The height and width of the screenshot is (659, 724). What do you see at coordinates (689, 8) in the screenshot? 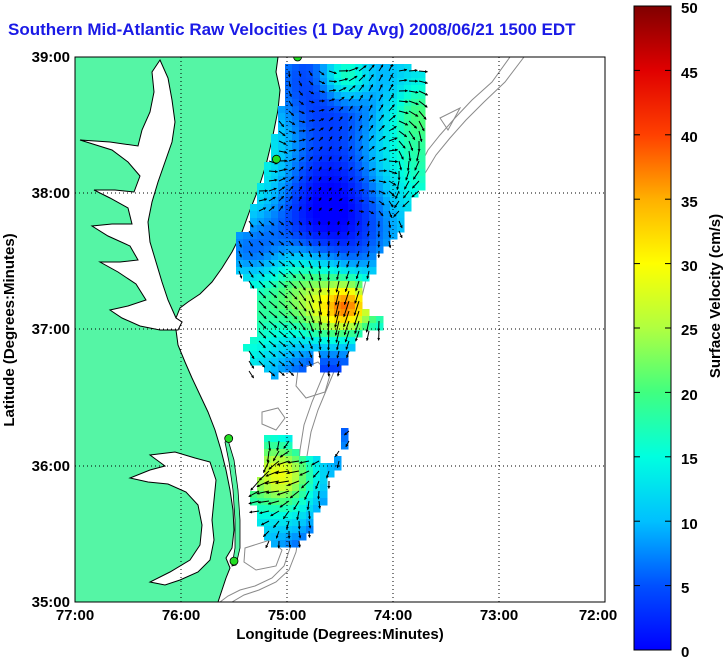
I see `colorbar-tick-label: 50` at bounding box center [689, 8].